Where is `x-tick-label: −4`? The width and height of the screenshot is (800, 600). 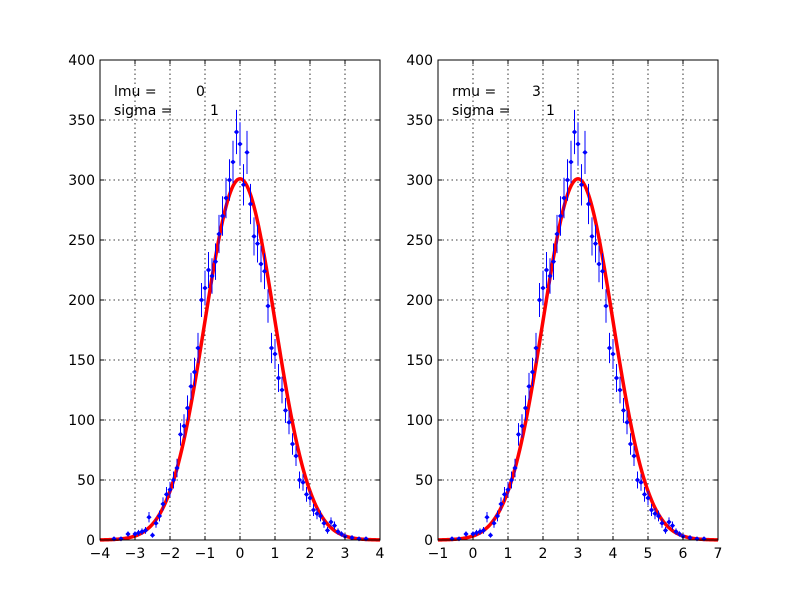 x-tick-label: −4 is located at coordinates (100, 554).